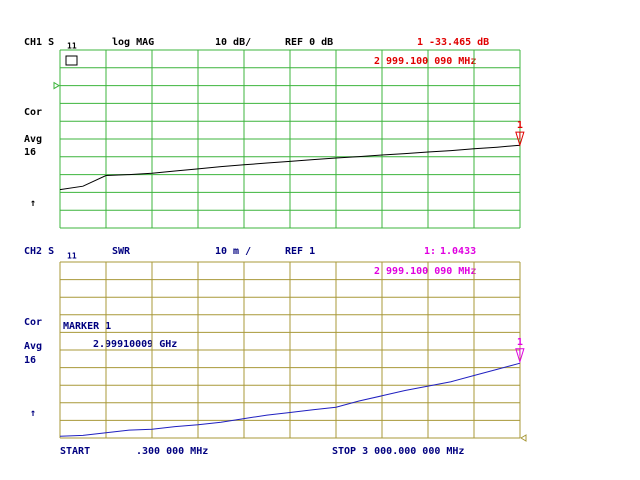 This screenshot has width=640, height=480. I want to click on reference-label: REF 0 dB, so click(309, 42).